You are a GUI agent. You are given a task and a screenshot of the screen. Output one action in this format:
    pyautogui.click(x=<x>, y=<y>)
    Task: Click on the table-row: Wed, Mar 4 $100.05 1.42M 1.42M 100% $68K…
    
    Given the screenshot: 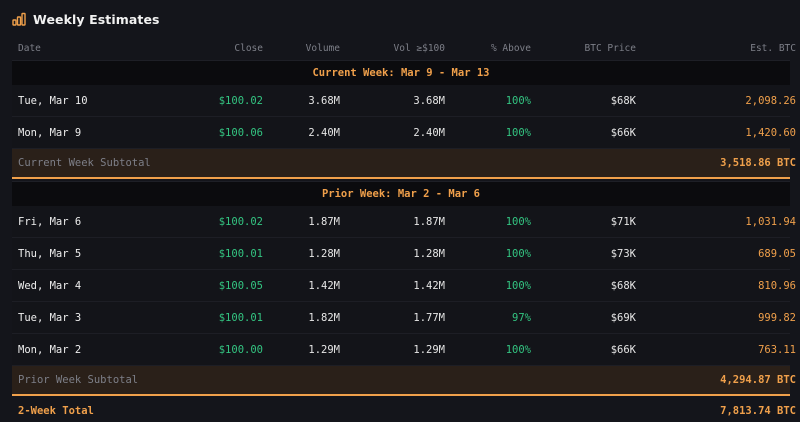 What is the action you would take?
    pyautogui.click(x=404, y=286)
    